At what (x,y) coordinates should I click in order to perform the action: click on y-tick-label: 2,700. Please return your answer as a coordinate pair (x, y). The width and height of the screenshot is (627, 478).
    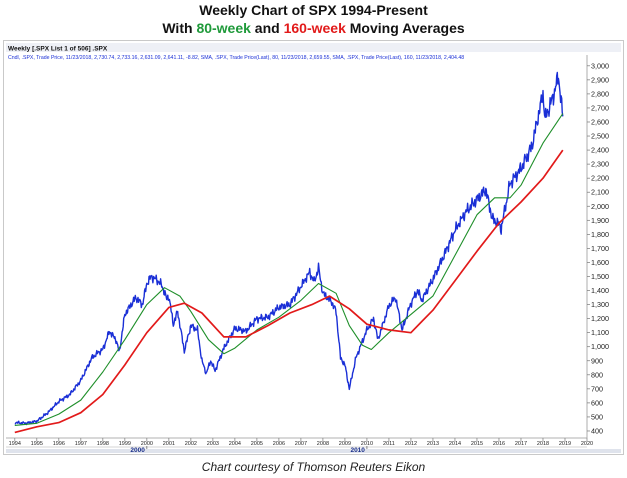
    Looking at the image, I should click on (600, 107).